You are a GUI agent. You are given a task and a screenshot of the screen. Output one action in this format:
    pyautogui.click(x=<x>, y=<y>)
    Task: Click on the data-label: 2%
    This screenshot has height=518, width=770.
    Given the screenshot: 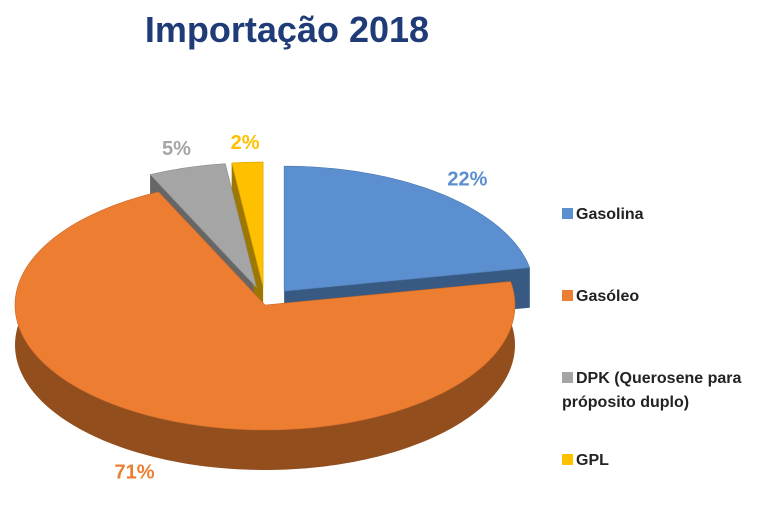 What is the action you would take?
    pyautogui.click(x=245, y=143)
    